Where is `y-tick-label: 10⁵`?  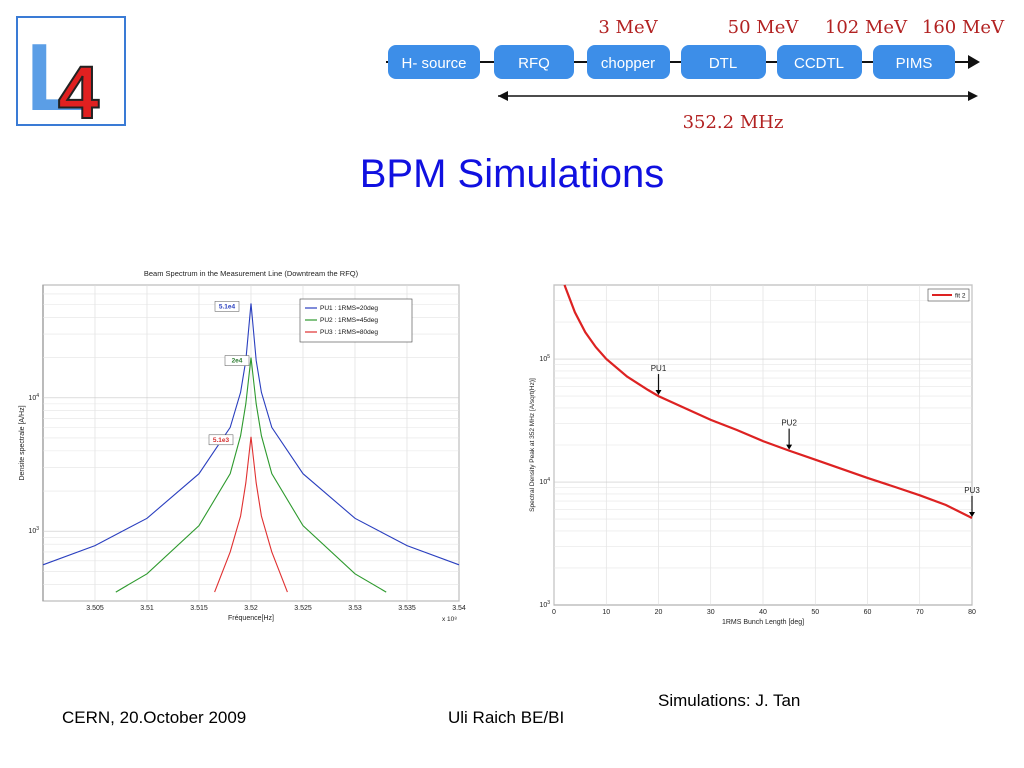
y-tick-label: 10⁵ is located at coordinates (544, 358).